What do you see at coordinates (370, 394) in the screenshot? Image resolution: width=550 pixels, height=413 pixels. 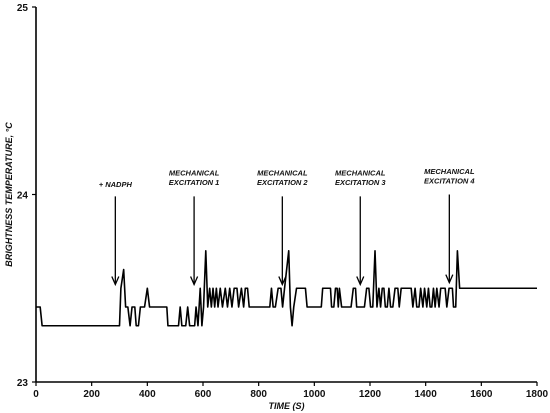 I see `x-tick-label: 1200` at bounding box center [370, 394].